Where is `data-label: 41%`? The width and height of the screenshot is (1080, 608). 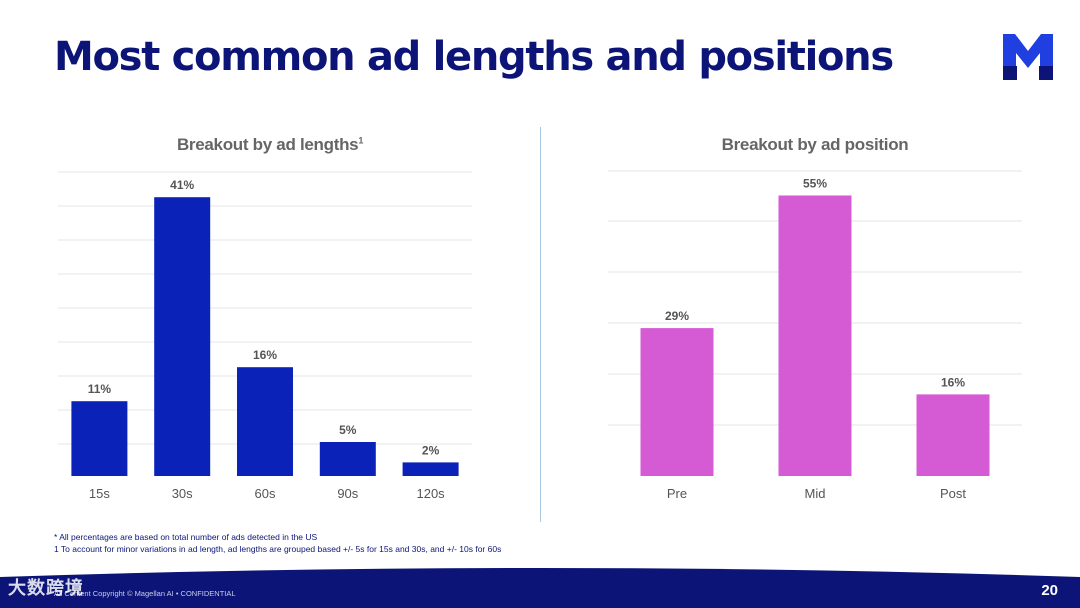 data-label: 41% is located at coordinates (182, 185).